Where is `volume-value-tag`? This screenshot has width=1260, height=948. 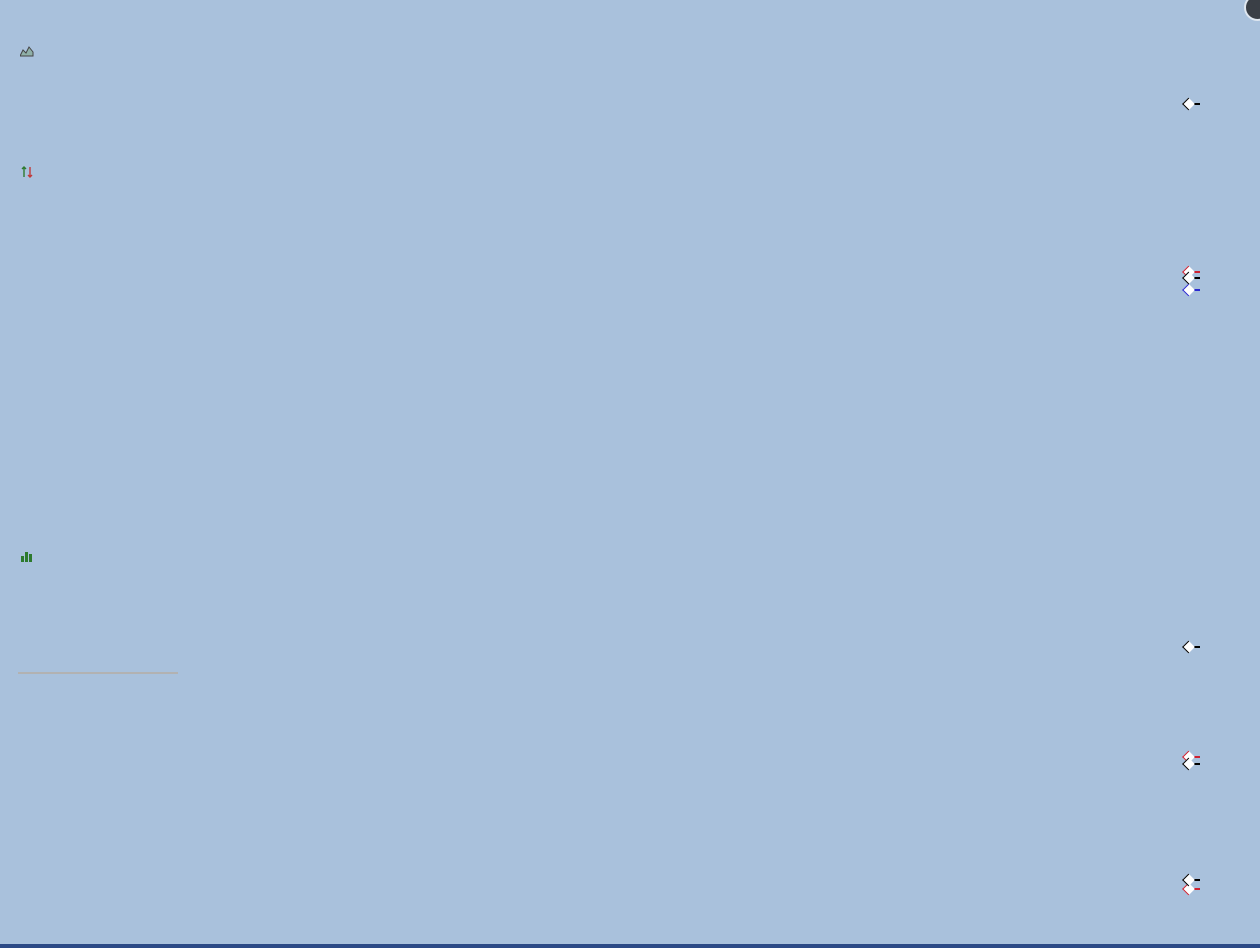
volume-value-tag is located at coordinates (1193, 647).